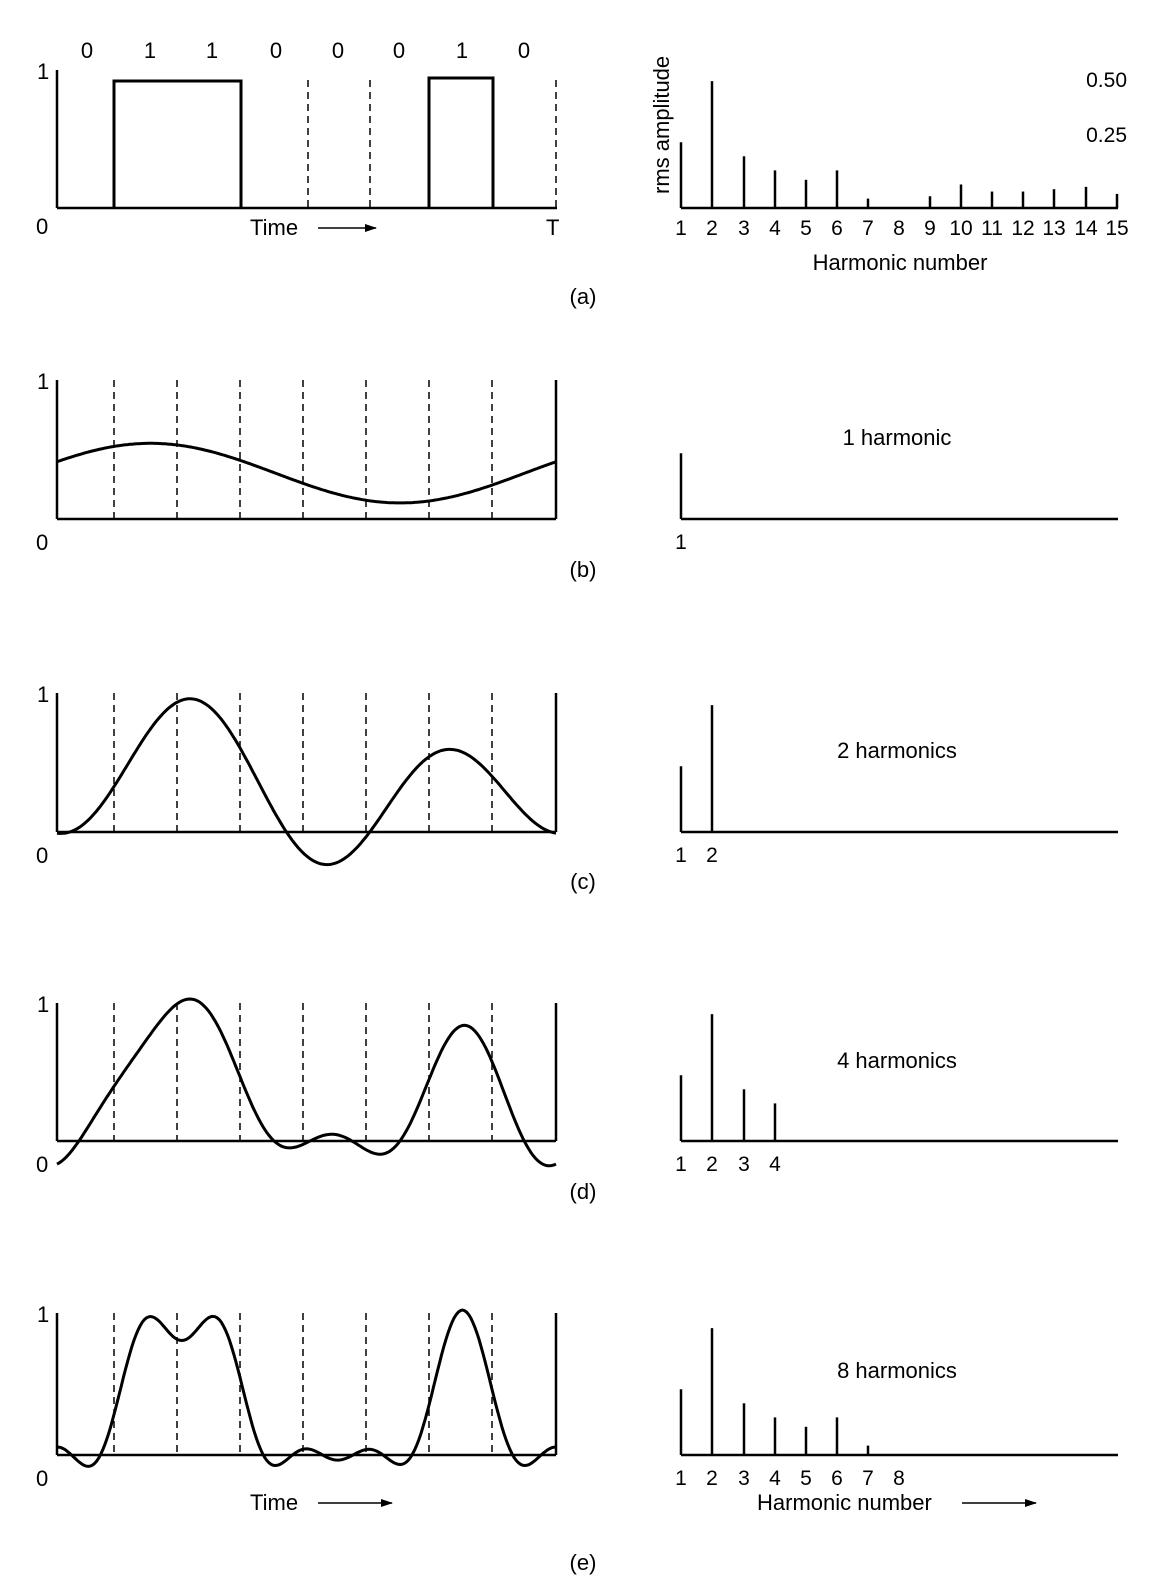 This screenshot has height=1582, width=1166. What do you see at coordinates (1106, 80) in the screenshot?
I see `spectrum-tick-050: 0.50` at bounding box center [1106, 80].